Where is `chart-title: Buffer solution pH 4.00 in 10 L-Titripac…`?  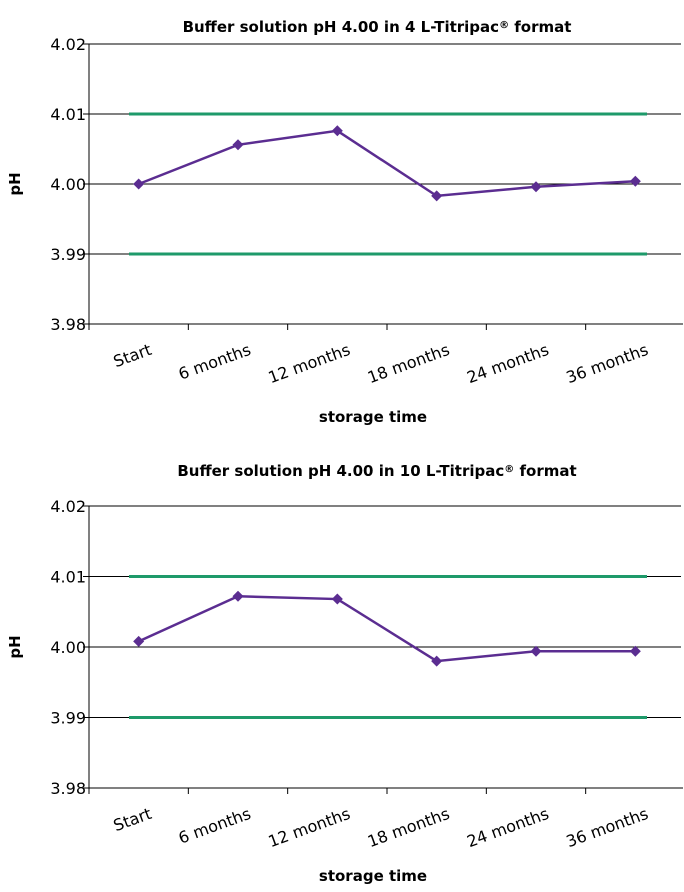 chart-title: Buffer solution pH 4.00 in 10 L-Titripac… is located at coordinates (376, 471).